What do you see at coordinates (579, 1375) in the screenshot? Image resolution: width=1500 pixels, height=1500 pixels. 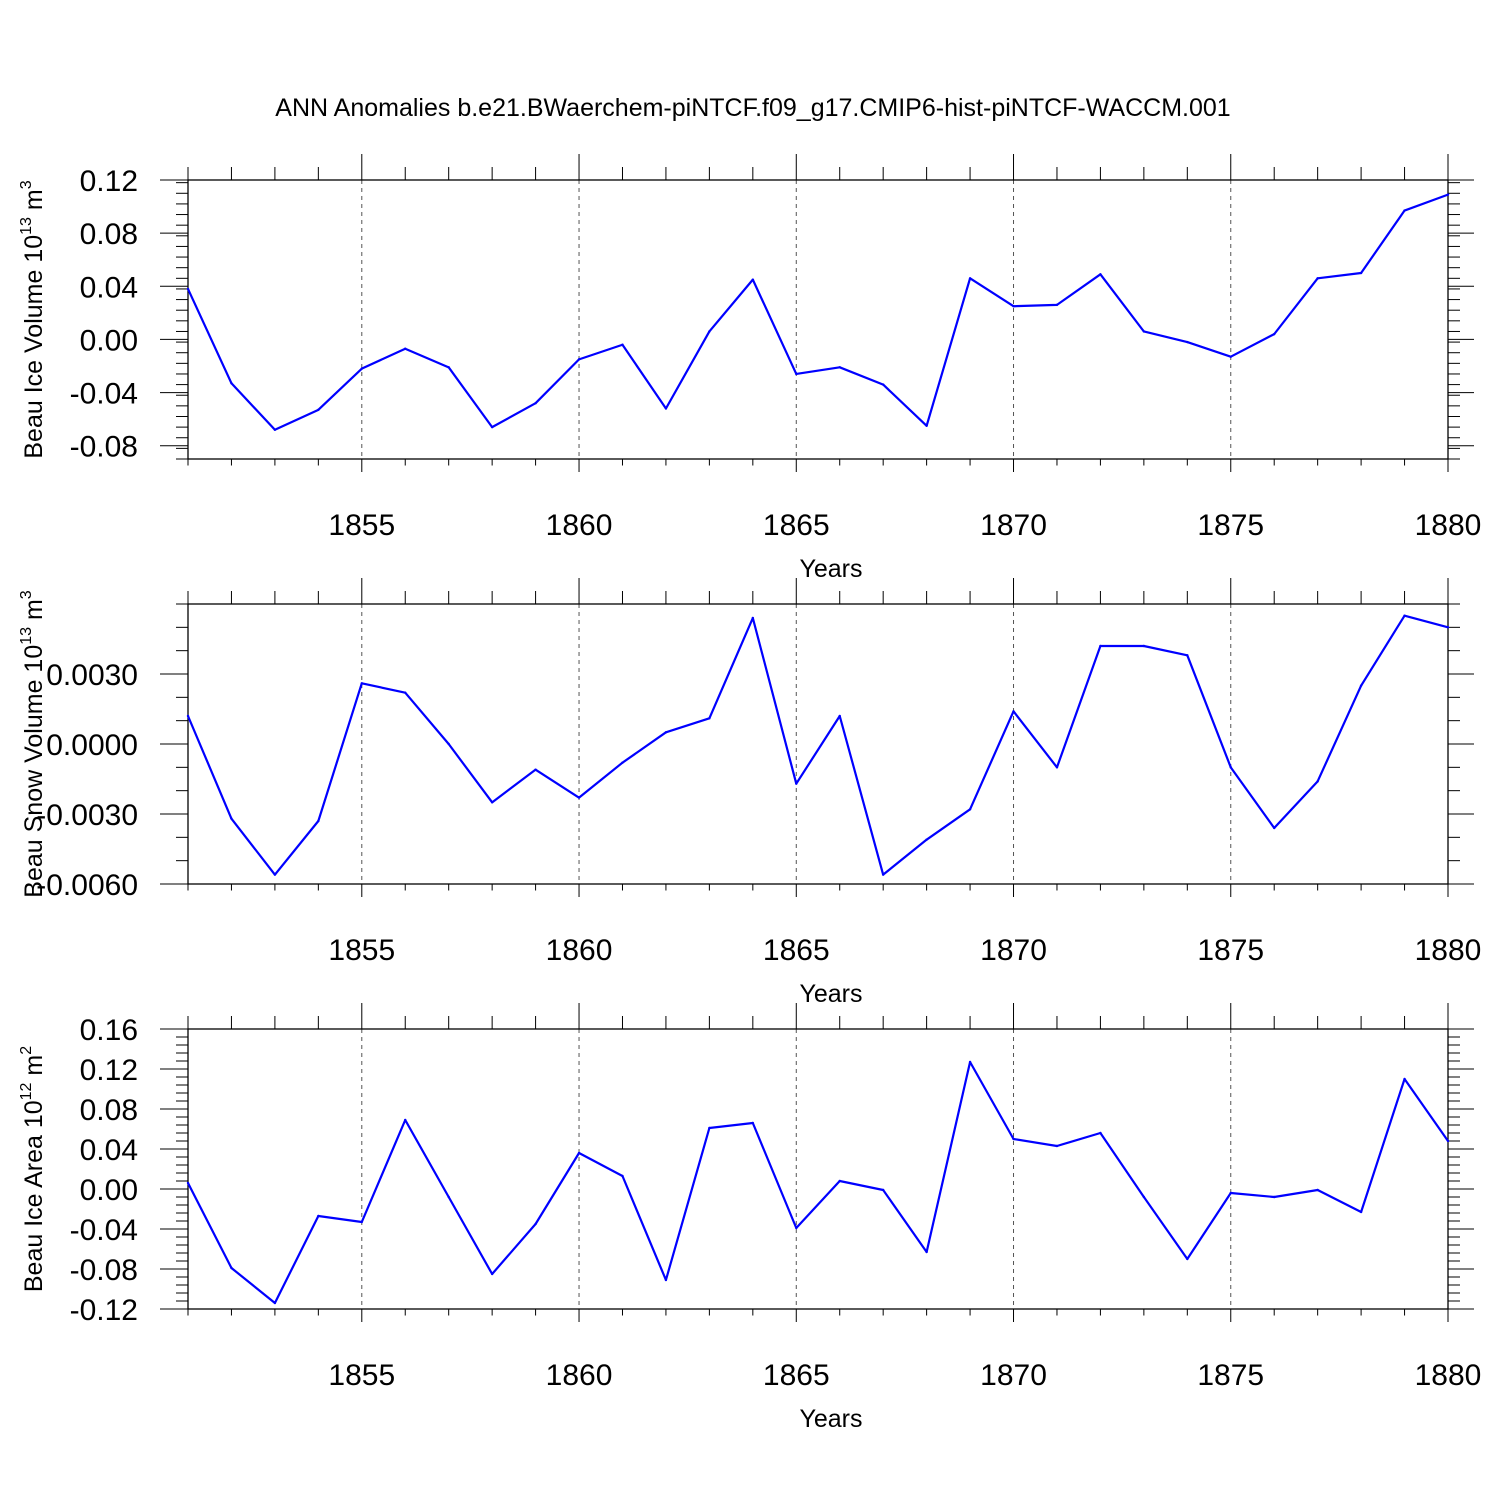 I see `x-tick-label: 1860` at bounding box center [579, 1375].